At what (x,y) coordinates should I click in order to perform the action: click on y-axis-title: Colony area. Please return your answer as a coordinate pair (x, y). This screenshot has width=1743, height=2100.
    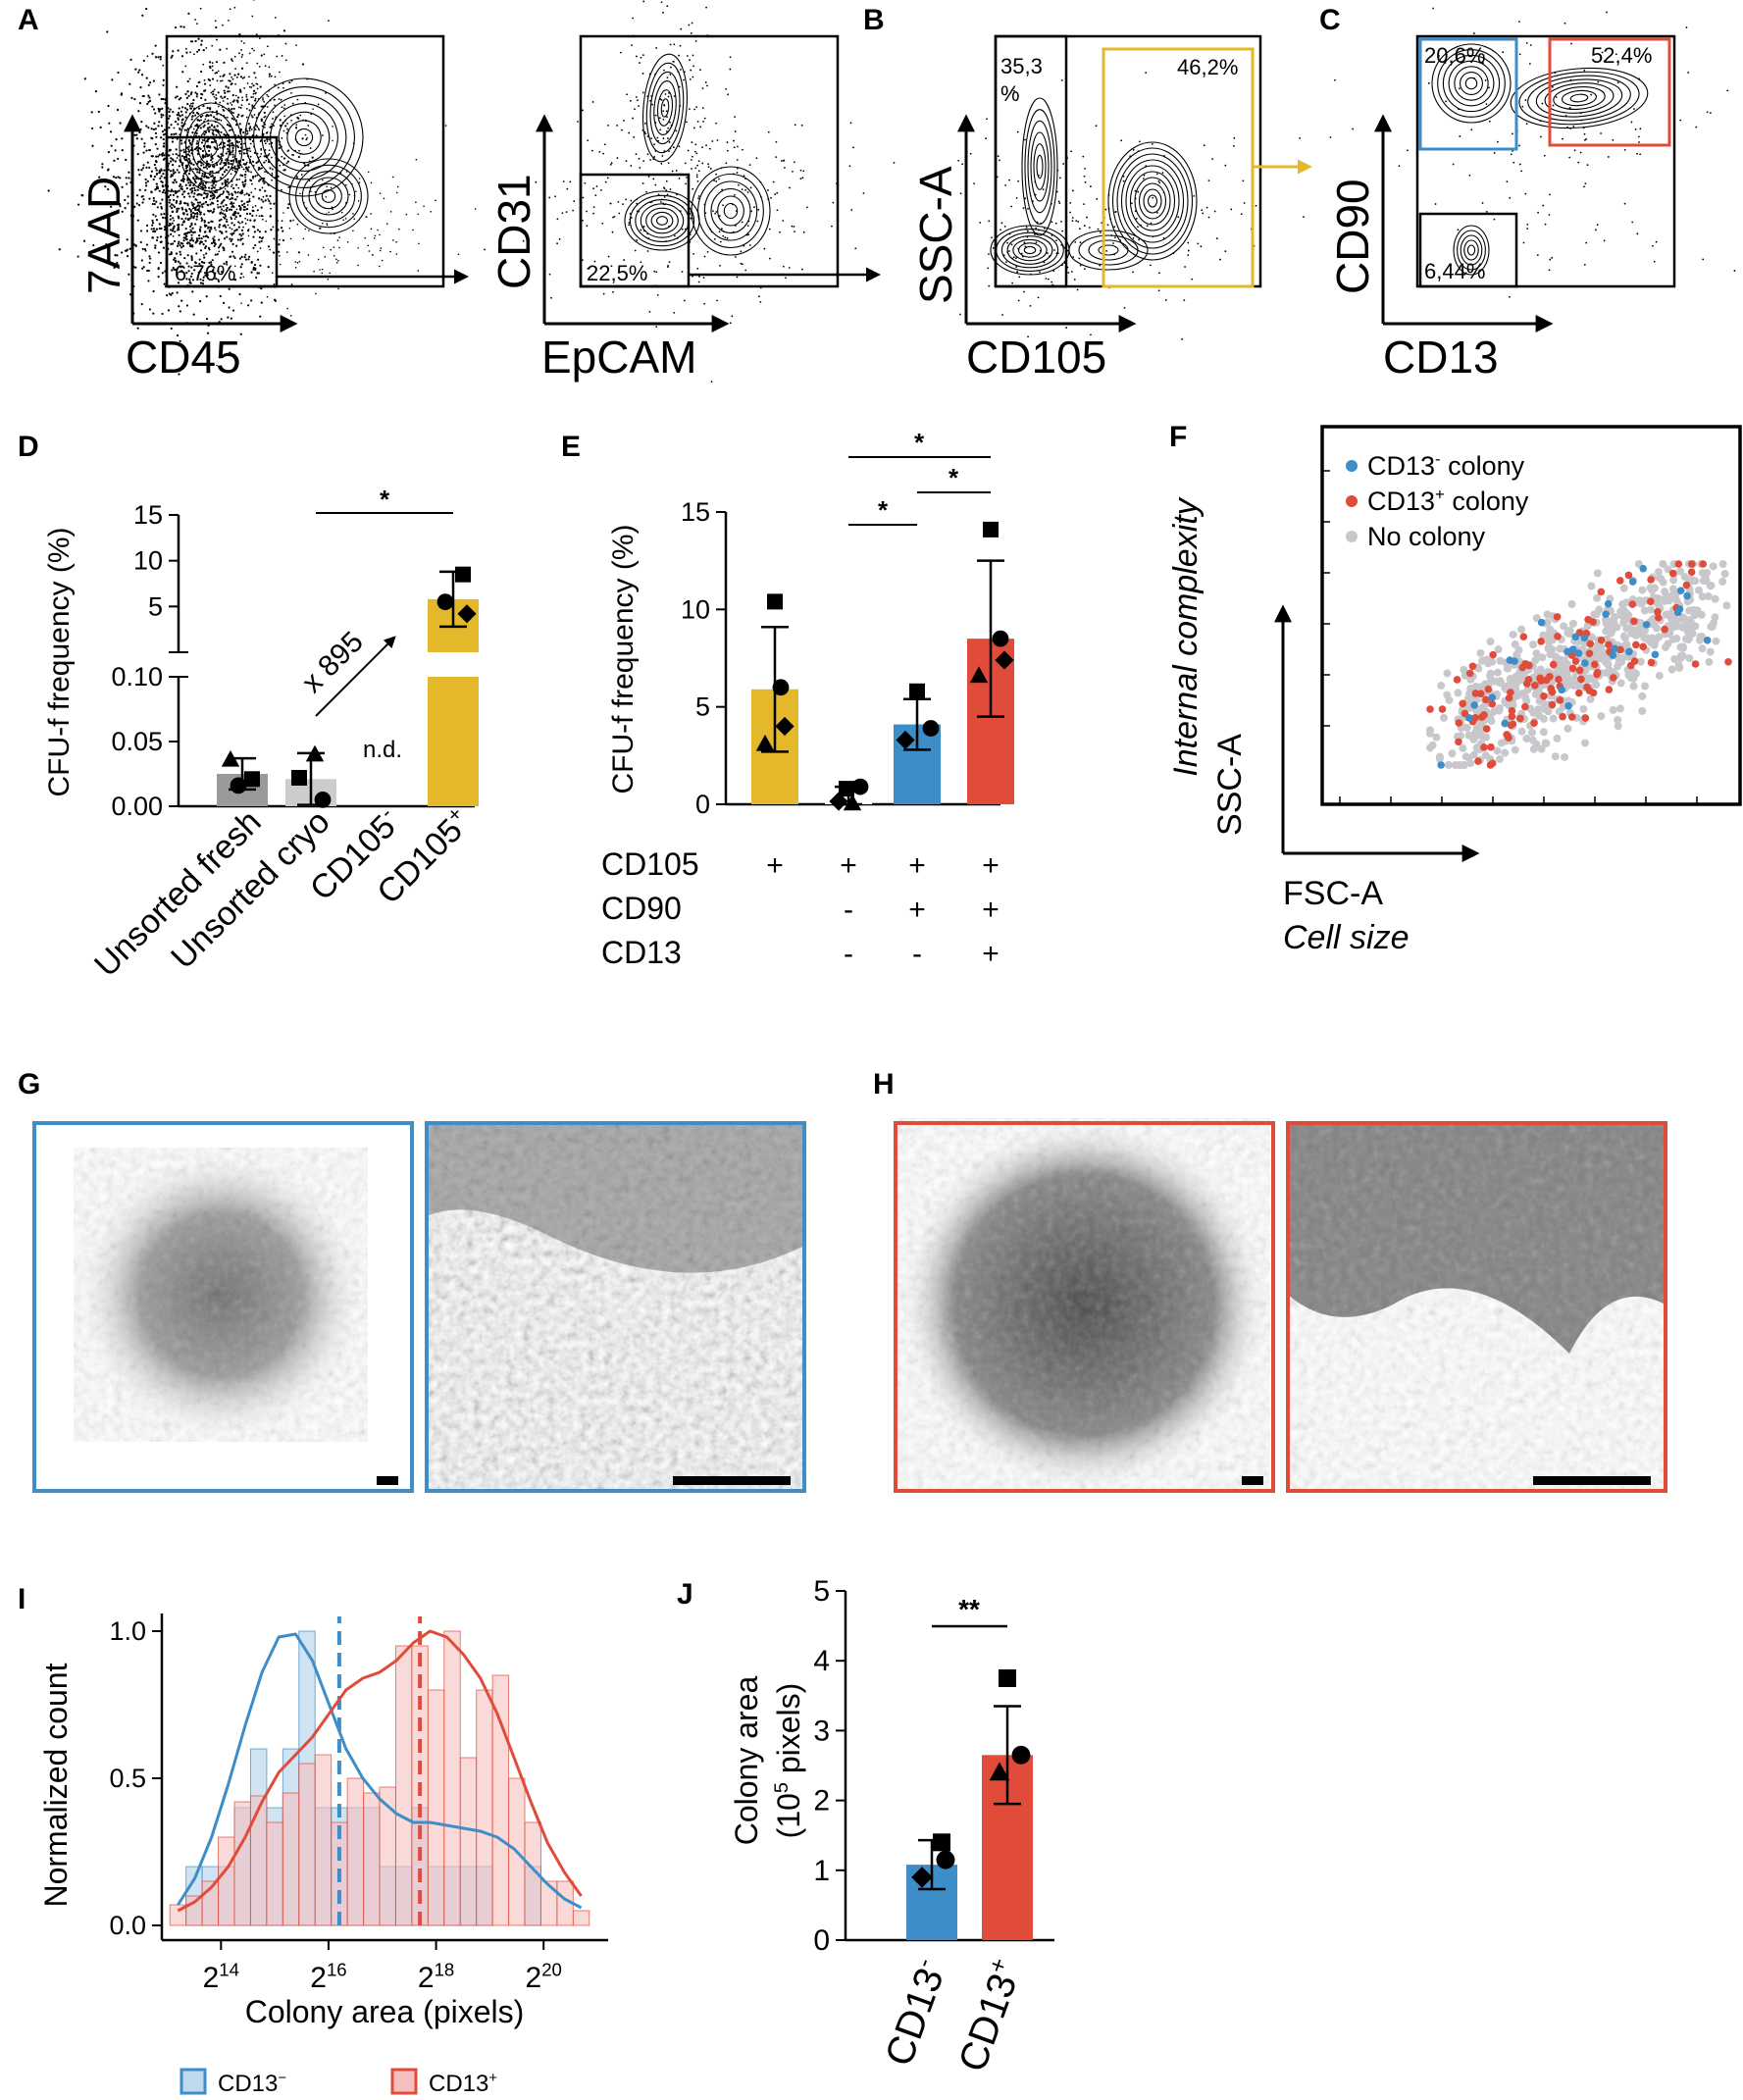
    Looking at the image, I should click on (746, 1761).